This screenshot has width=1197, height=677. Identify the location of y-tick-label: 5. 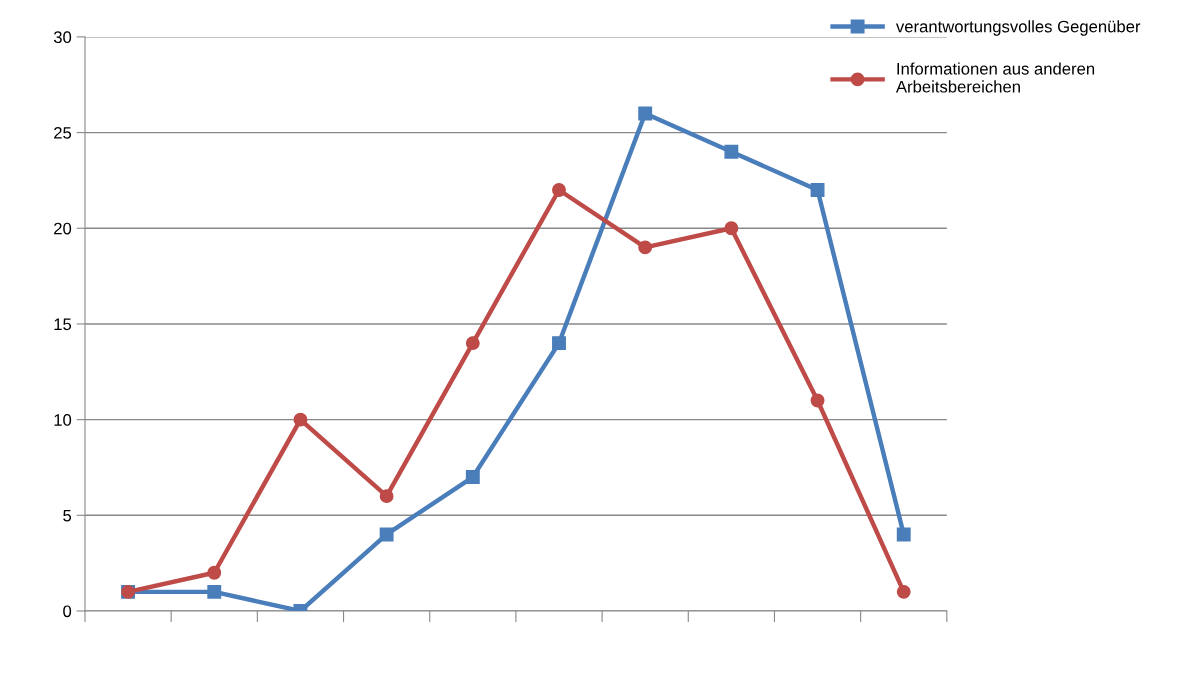
(67, 515).